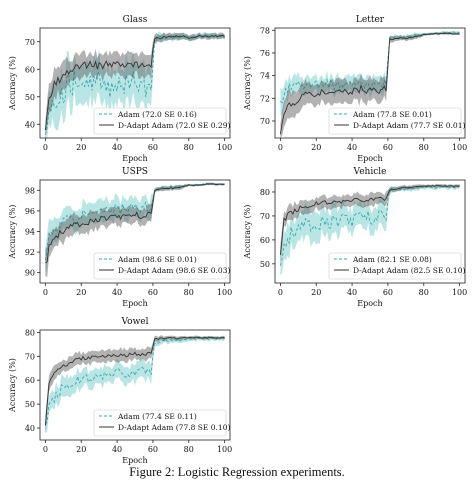 Image resolution: width=474 pixels, height=492 pixels. What do you see at coordinates (265, 98) in the screenshot?
I see `y-tick-label: 72` at bounding box center [265, 98].